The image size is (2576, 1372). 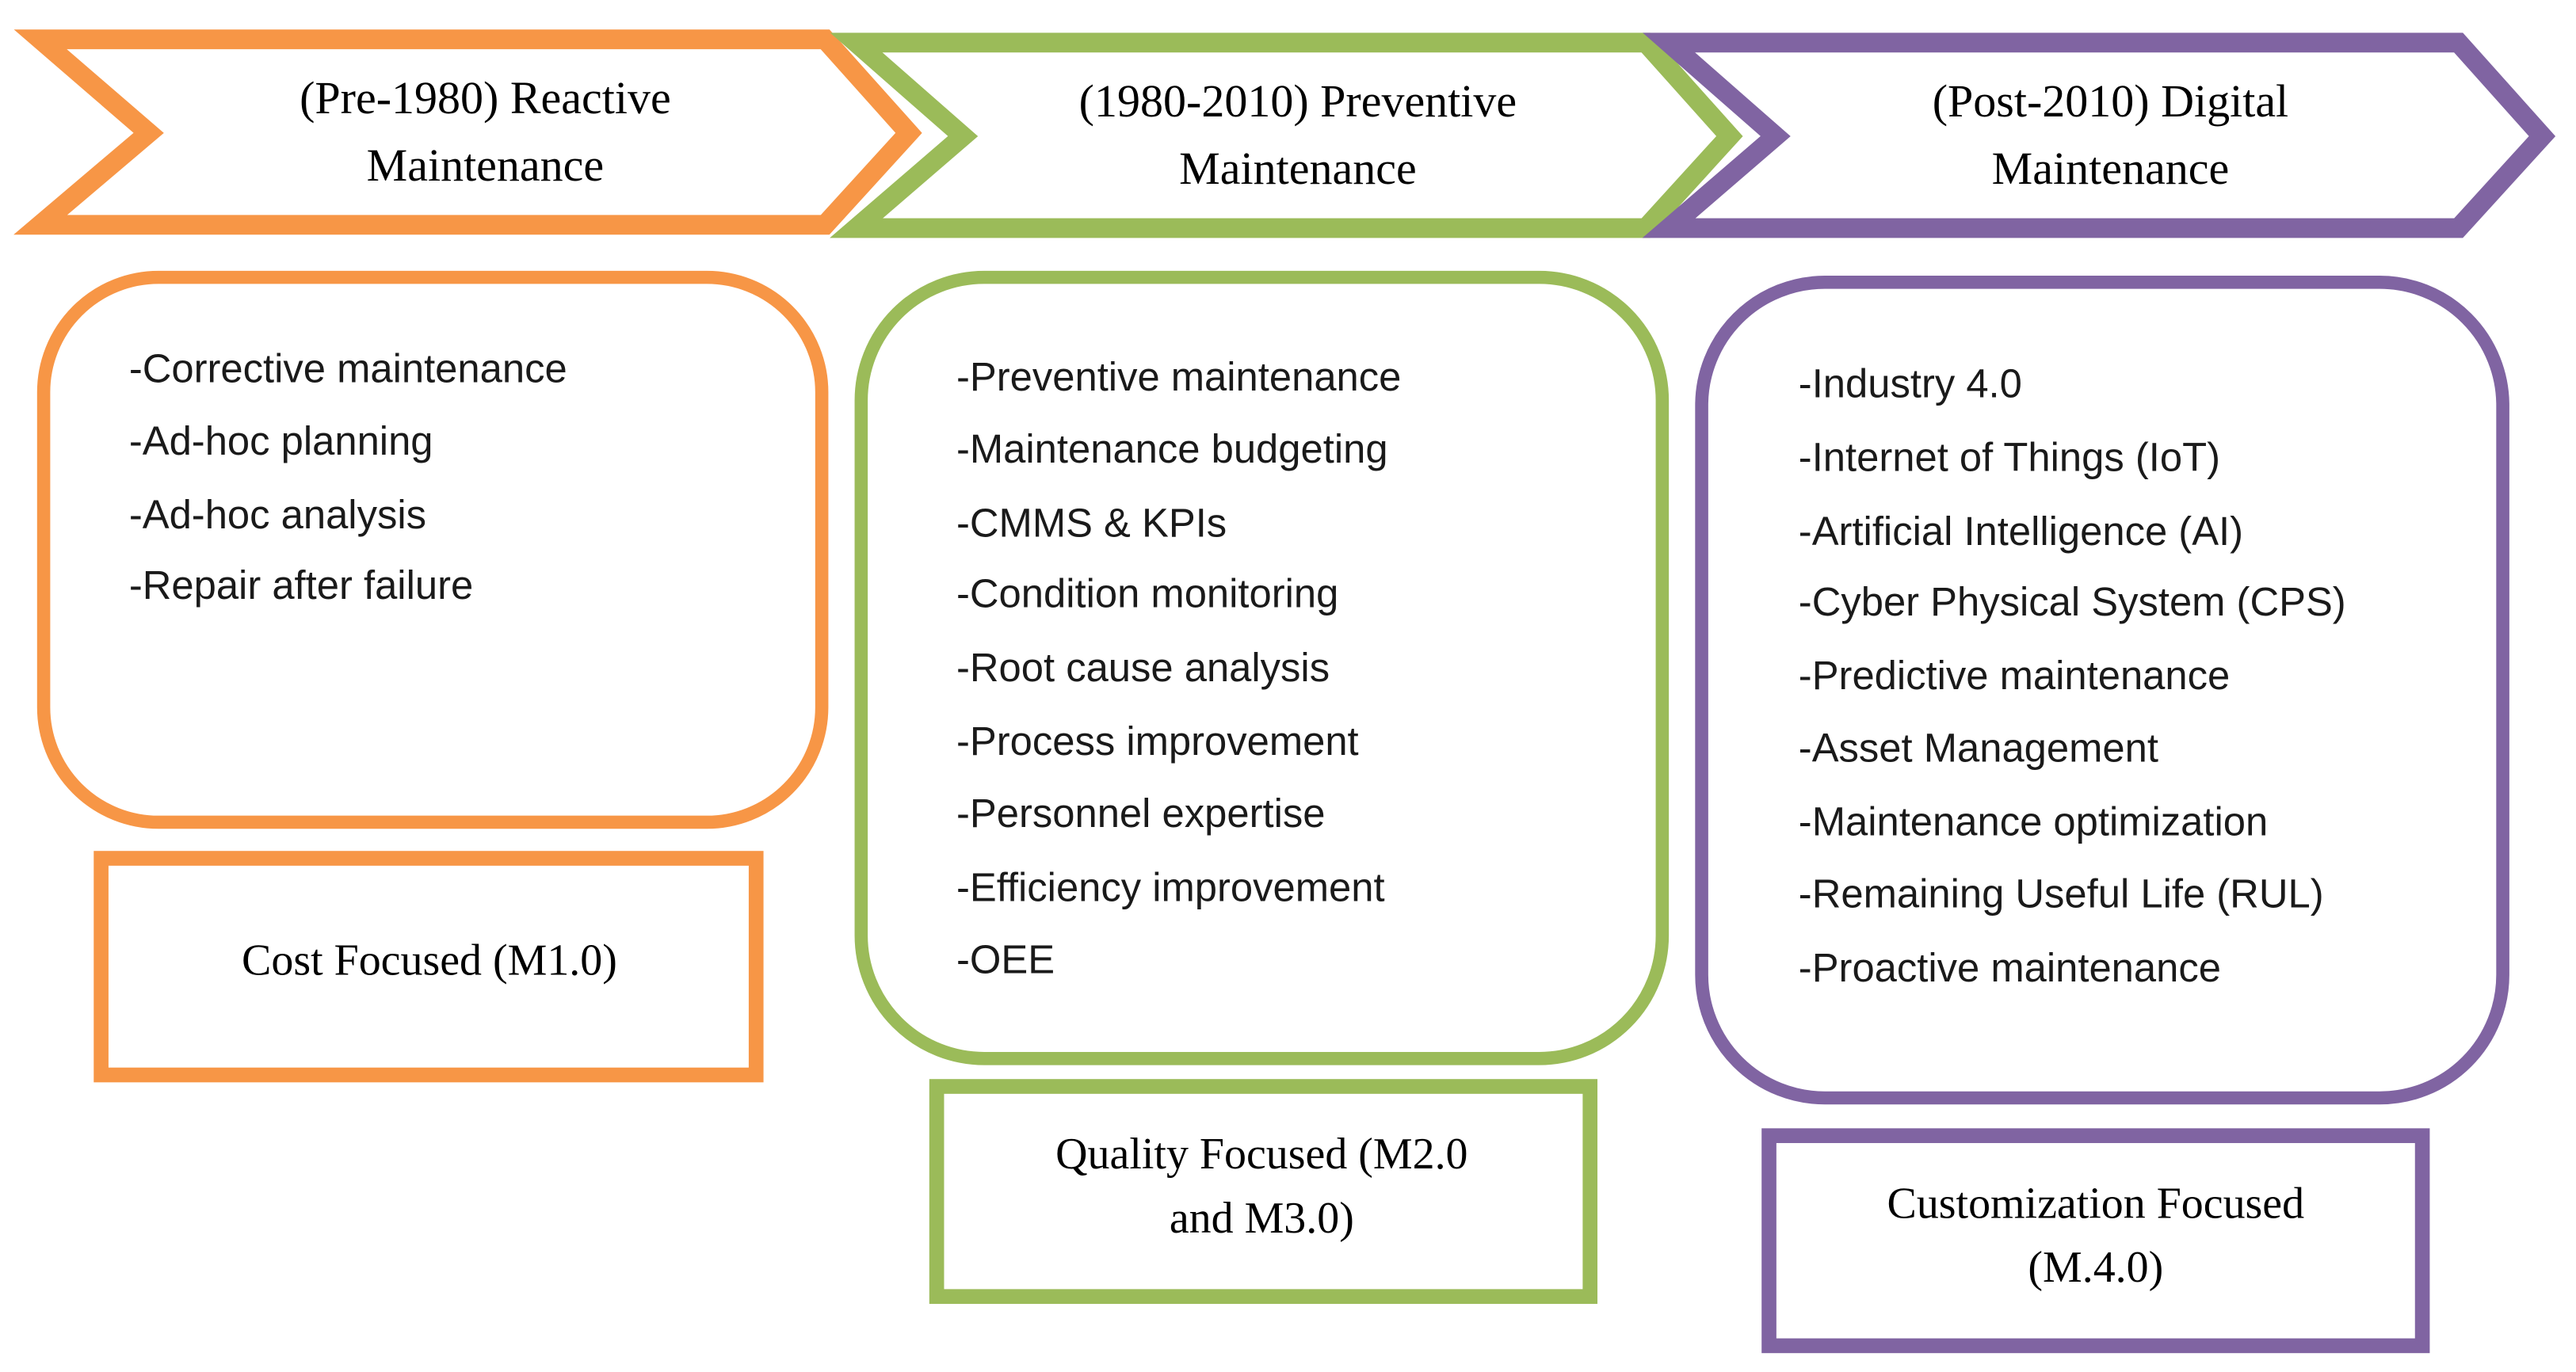 What do you see at coordinates (1170, 886) in the screenshot?
I see `list-item: -Efficiency improvement` at bounding box center [1170, 886].